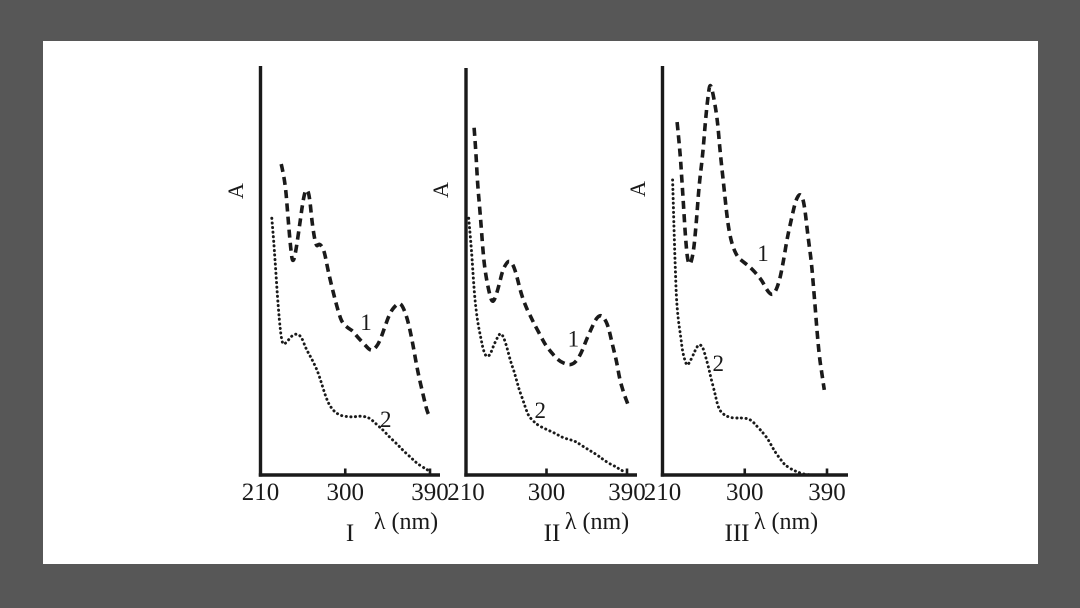 The height and width of the screenshot is (608, 1080). What do you see at coordinates (737, 533) in the screenshot?
I see `panel-numeral: III` at bounding box center [737, 533].